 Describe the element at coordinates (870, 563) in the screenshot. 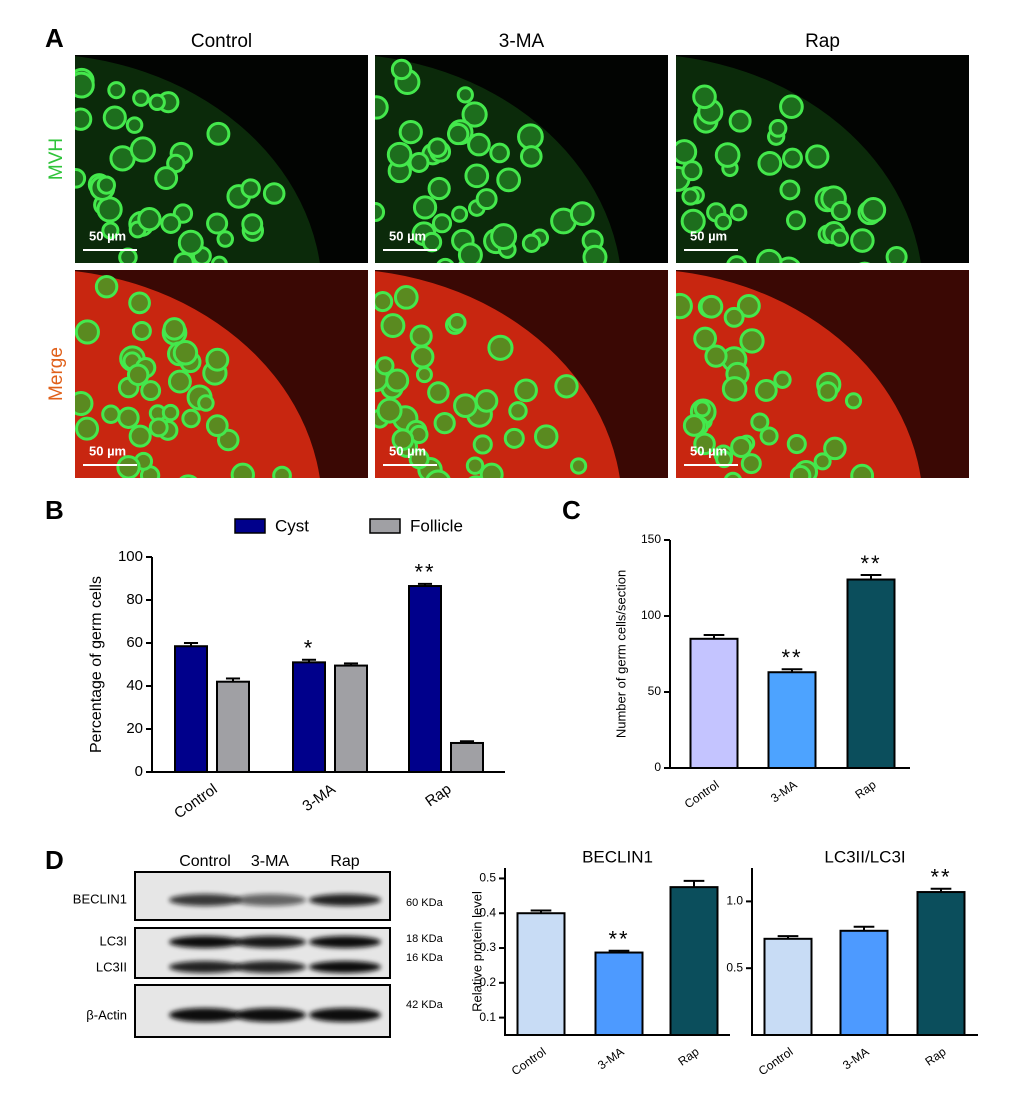

I see `significance: **` at that location.